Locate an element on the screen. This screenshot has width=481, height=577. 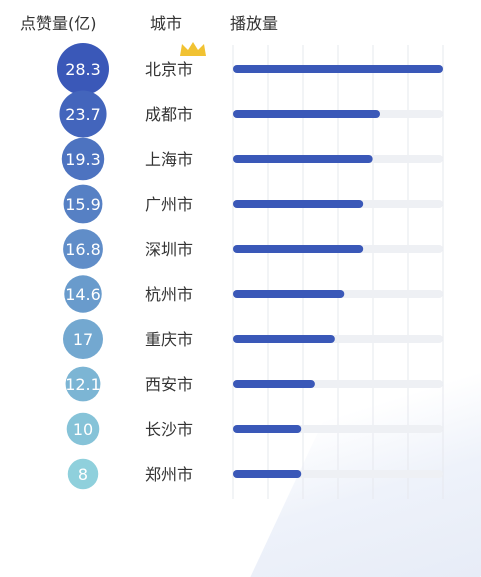
likes-value-label: 23.7 is located at coordinates (83, 114).